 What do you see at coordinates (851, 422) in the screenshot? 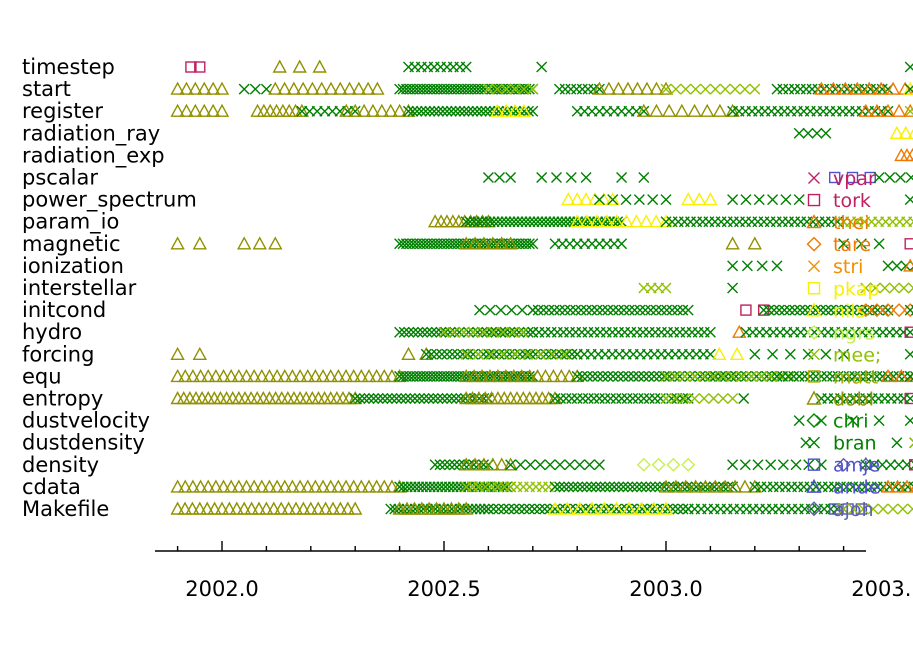
I see `legend-label: chri` at bounding box center [851, 422].